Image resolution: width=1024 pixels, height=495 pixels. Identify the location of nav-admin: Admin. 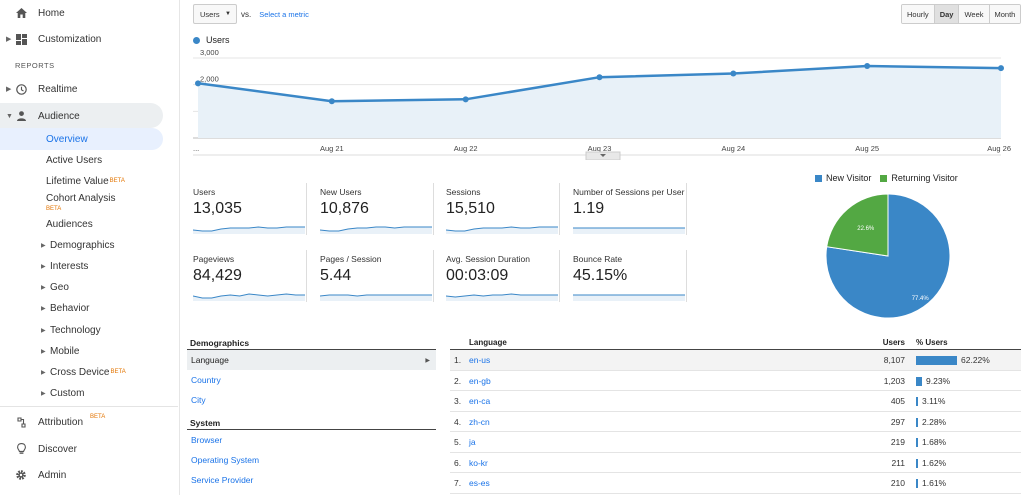
(90, 475).